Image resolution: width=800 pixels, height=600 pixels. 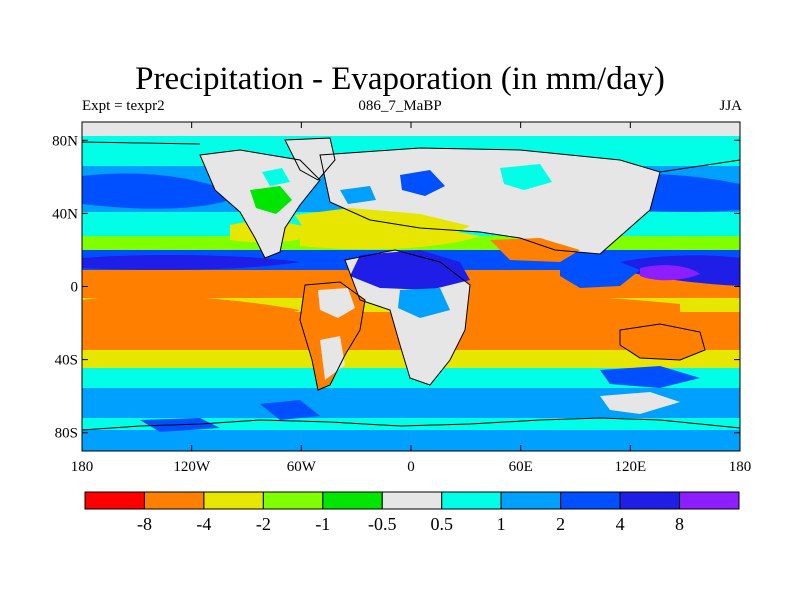 What do you see at coordinates (302, 467) in the screenshot?
I see `x-tick-label: 60W` at bounding box center [302, 467].